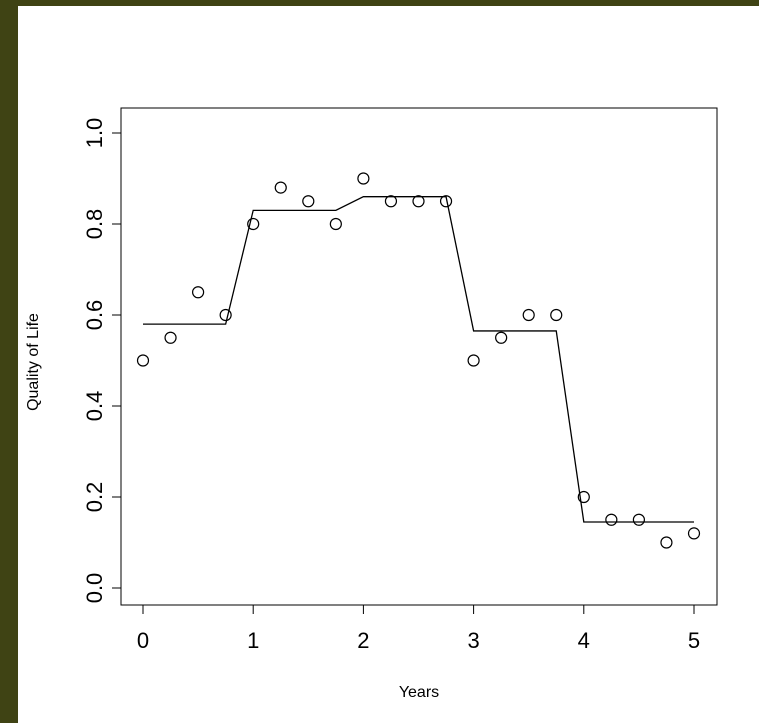  What do you see at coordinates (473, 640) in the screenshot?
I see `x-tick-label: 3` at bounding box center [473, 640].